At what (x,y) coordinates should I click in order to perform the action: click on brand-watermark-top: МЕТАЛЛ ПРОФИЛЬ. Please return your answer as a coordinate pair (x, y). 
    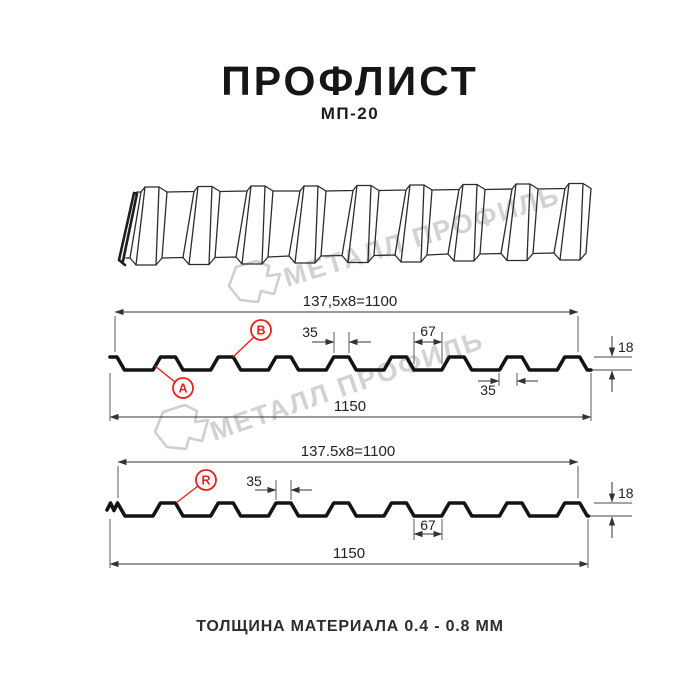
    Looking at the image, I should click on (395, 242).